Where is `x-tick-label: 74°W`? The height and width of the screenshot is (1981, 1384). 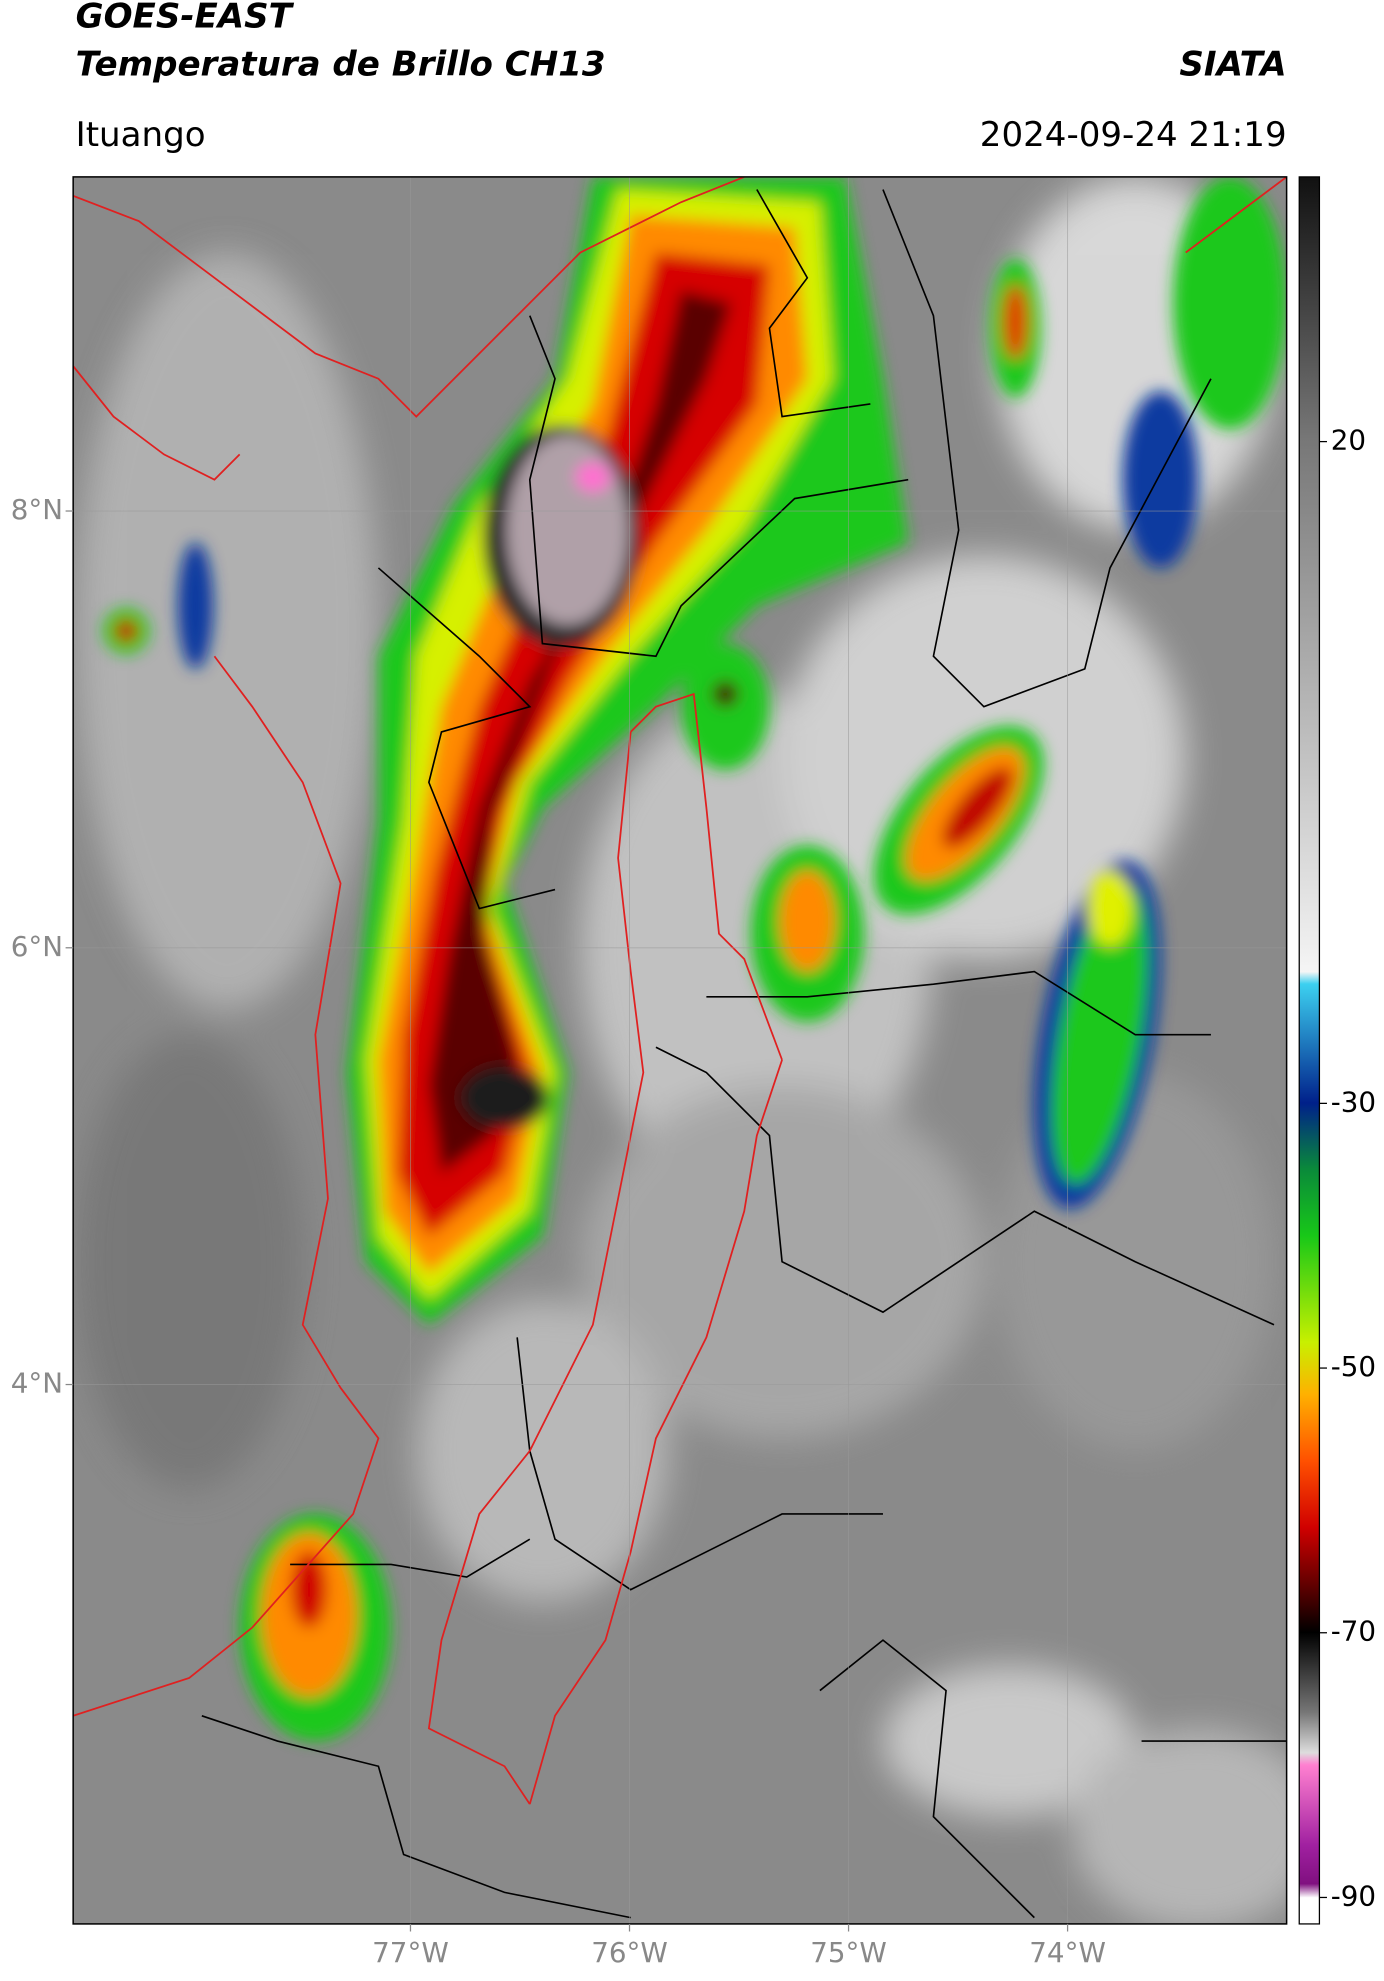
x-tick-label: 74°W is located at coordinates (1067, 1952).